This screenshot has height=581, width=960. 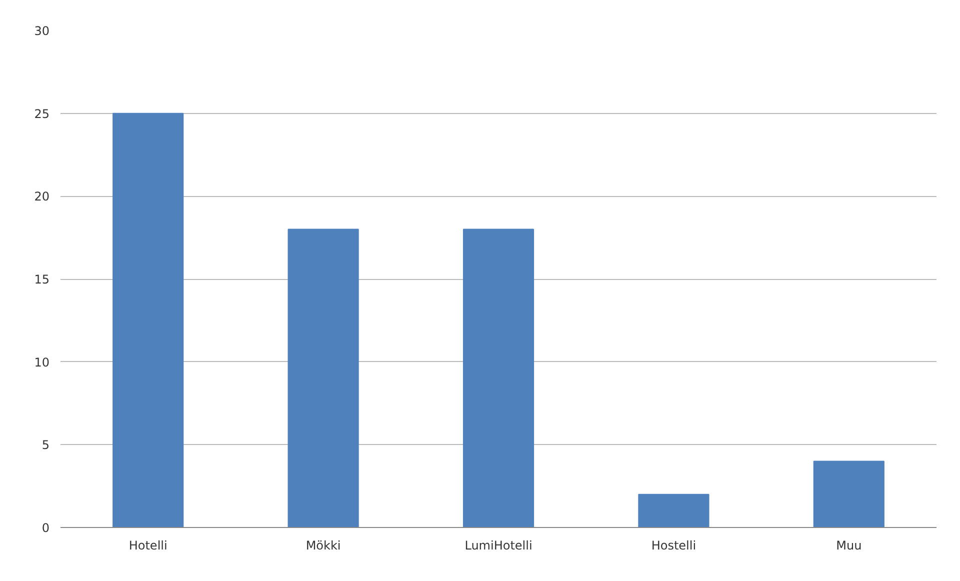 What do you see at coordinates (849, 545) in the screenshot?
I see `x-tick-label: Muu` at bounding box center [849, 545].